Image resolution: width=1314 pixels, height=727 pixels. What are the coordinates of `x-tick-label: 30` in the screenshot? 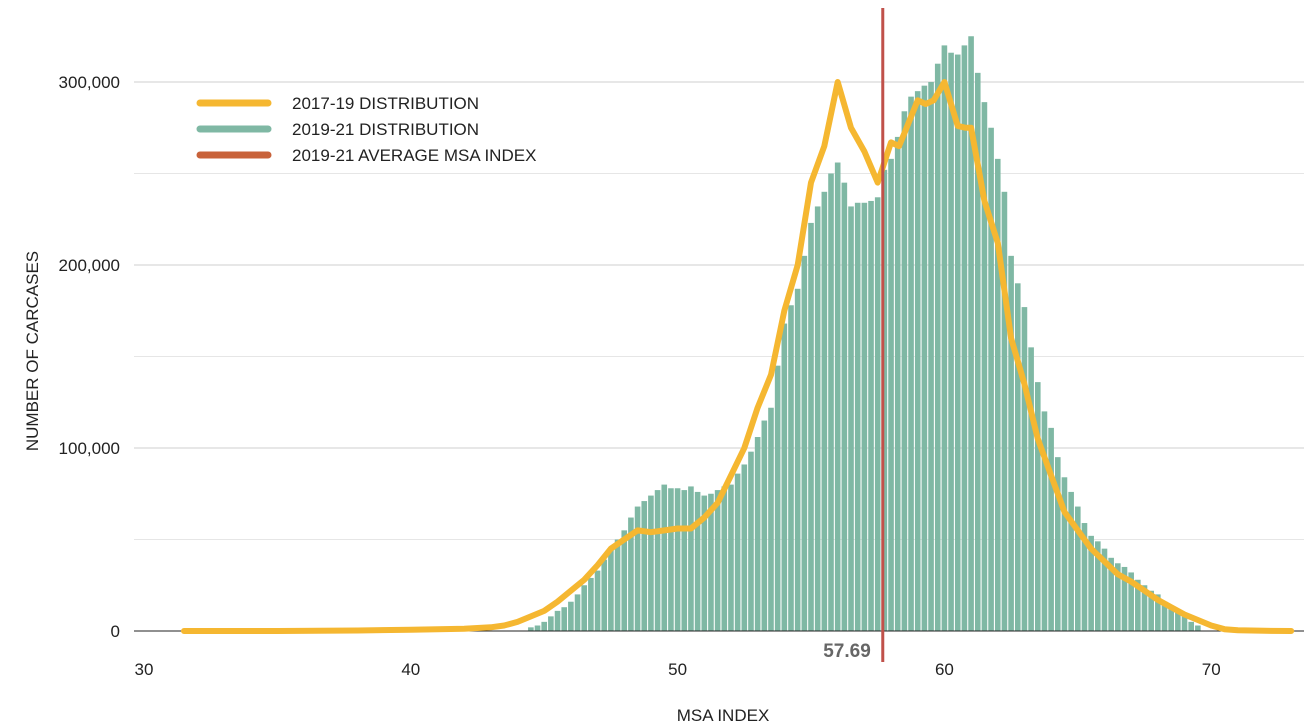 It's located at (144, 669).